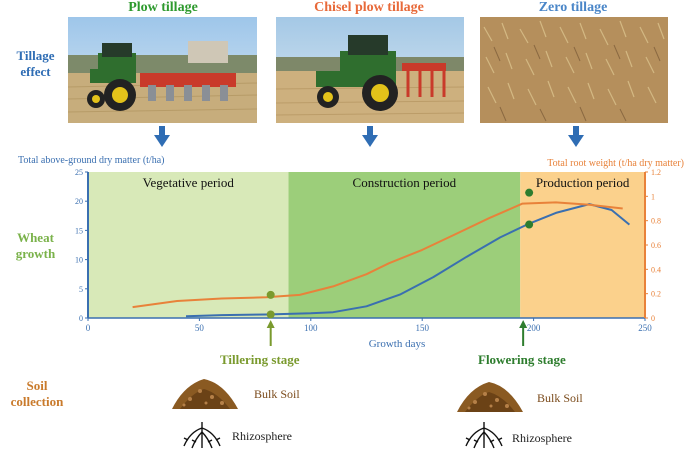 The image size is (685, 452). Describe the element at coordinates (79, 172) in the screenshot. I see `y-left-tick-label: 25` at that location.